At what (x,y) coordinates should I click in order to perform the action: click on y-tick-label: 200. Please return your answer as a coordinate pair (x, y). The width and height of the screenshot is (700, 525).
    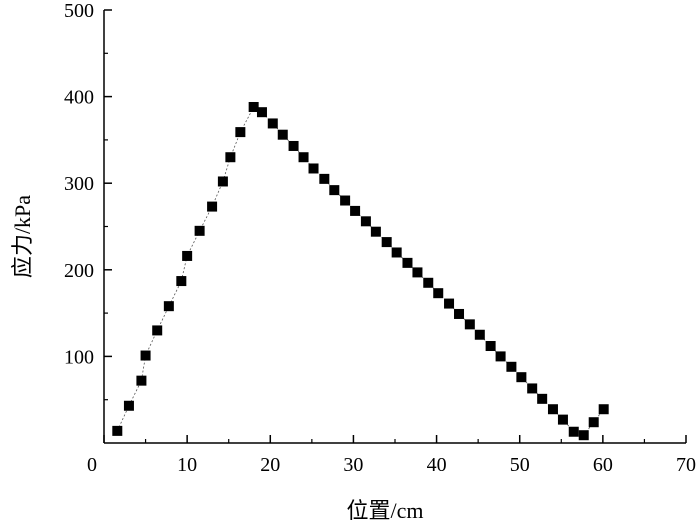
    Looking at the image, I should click on (79, 271).